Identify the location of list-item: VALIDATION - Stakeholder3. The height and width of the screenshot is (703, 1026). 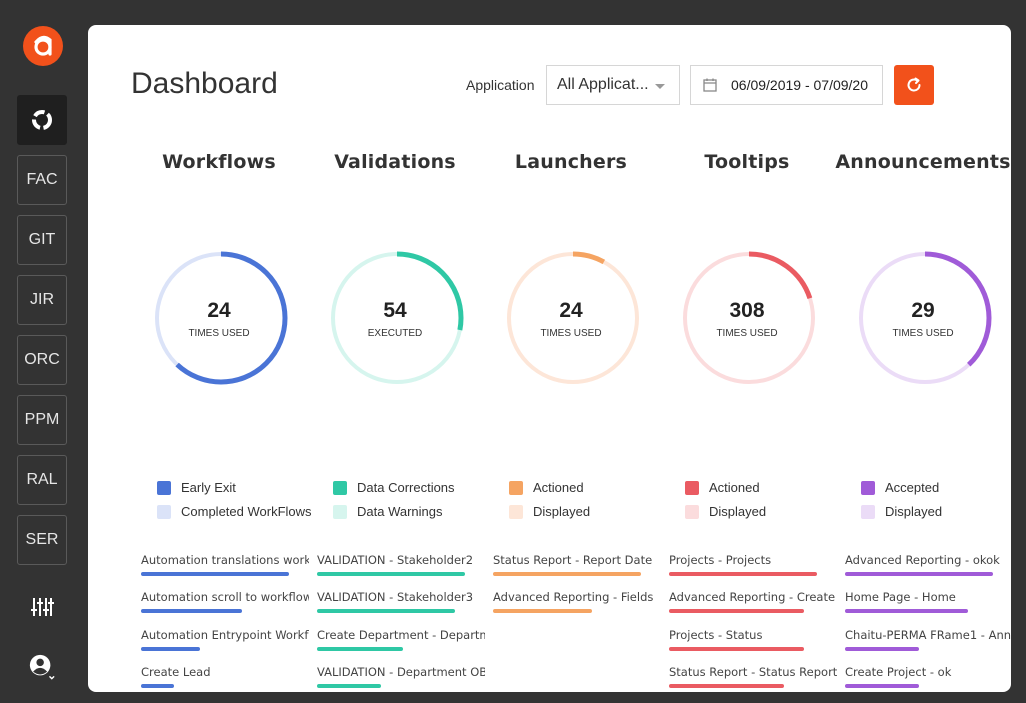
(402, 601).